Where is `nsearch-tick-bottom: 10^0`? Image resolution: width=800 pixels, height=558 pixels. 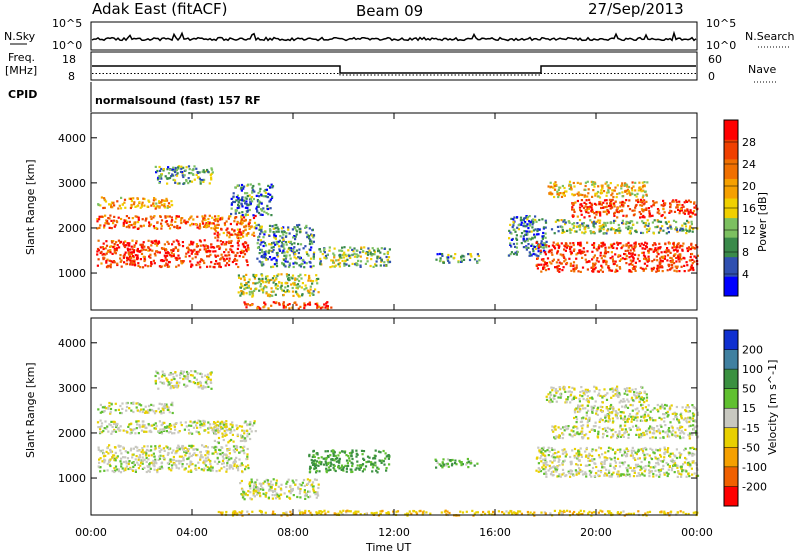 nsearch-tick-bottom: 10^0 is located at coordinates (721, 45).